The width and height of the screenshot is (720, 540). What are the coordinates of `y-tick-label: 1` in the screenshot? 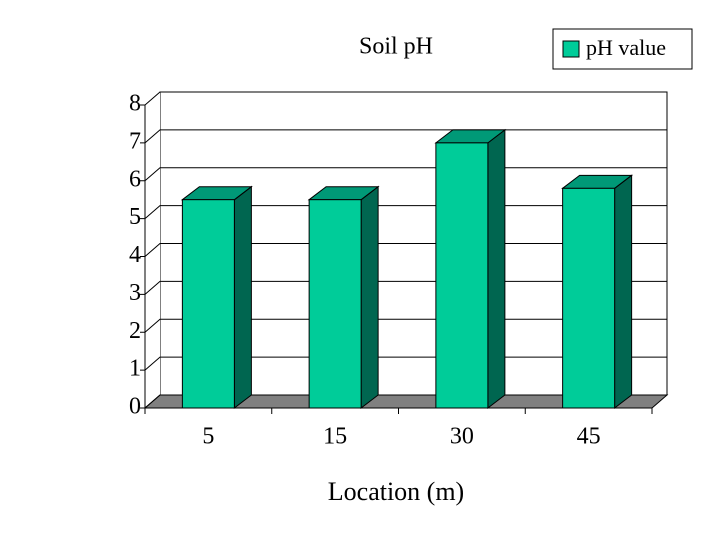 It's located at (135, 369).